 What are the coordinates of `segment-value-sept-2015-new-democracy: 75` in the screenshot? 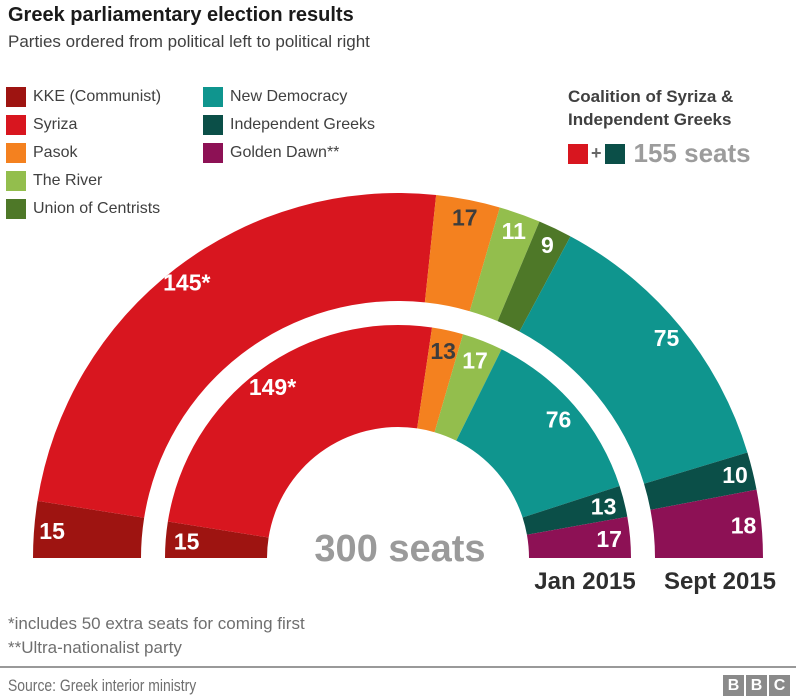 It's located at (667, 338).